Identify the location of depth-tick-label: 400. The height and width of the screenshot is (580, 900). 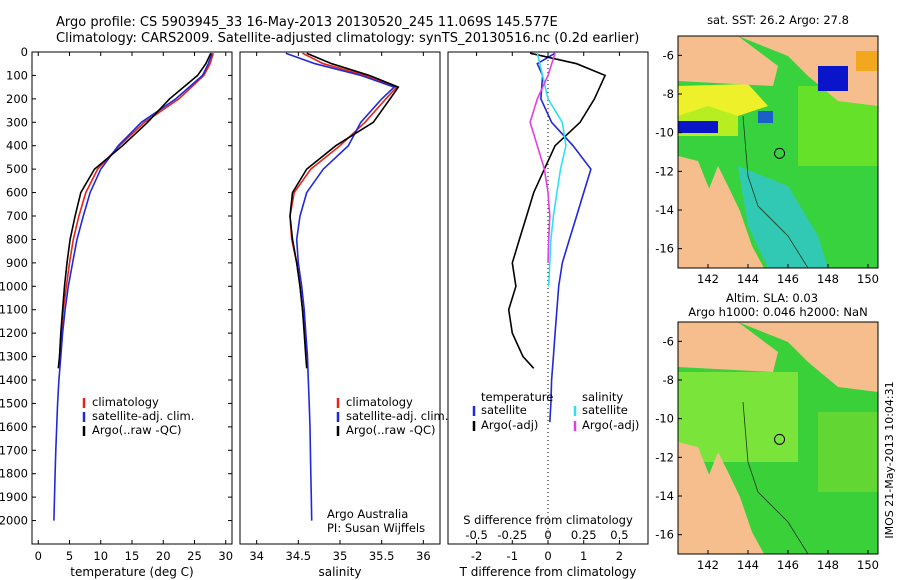
(17, 146).